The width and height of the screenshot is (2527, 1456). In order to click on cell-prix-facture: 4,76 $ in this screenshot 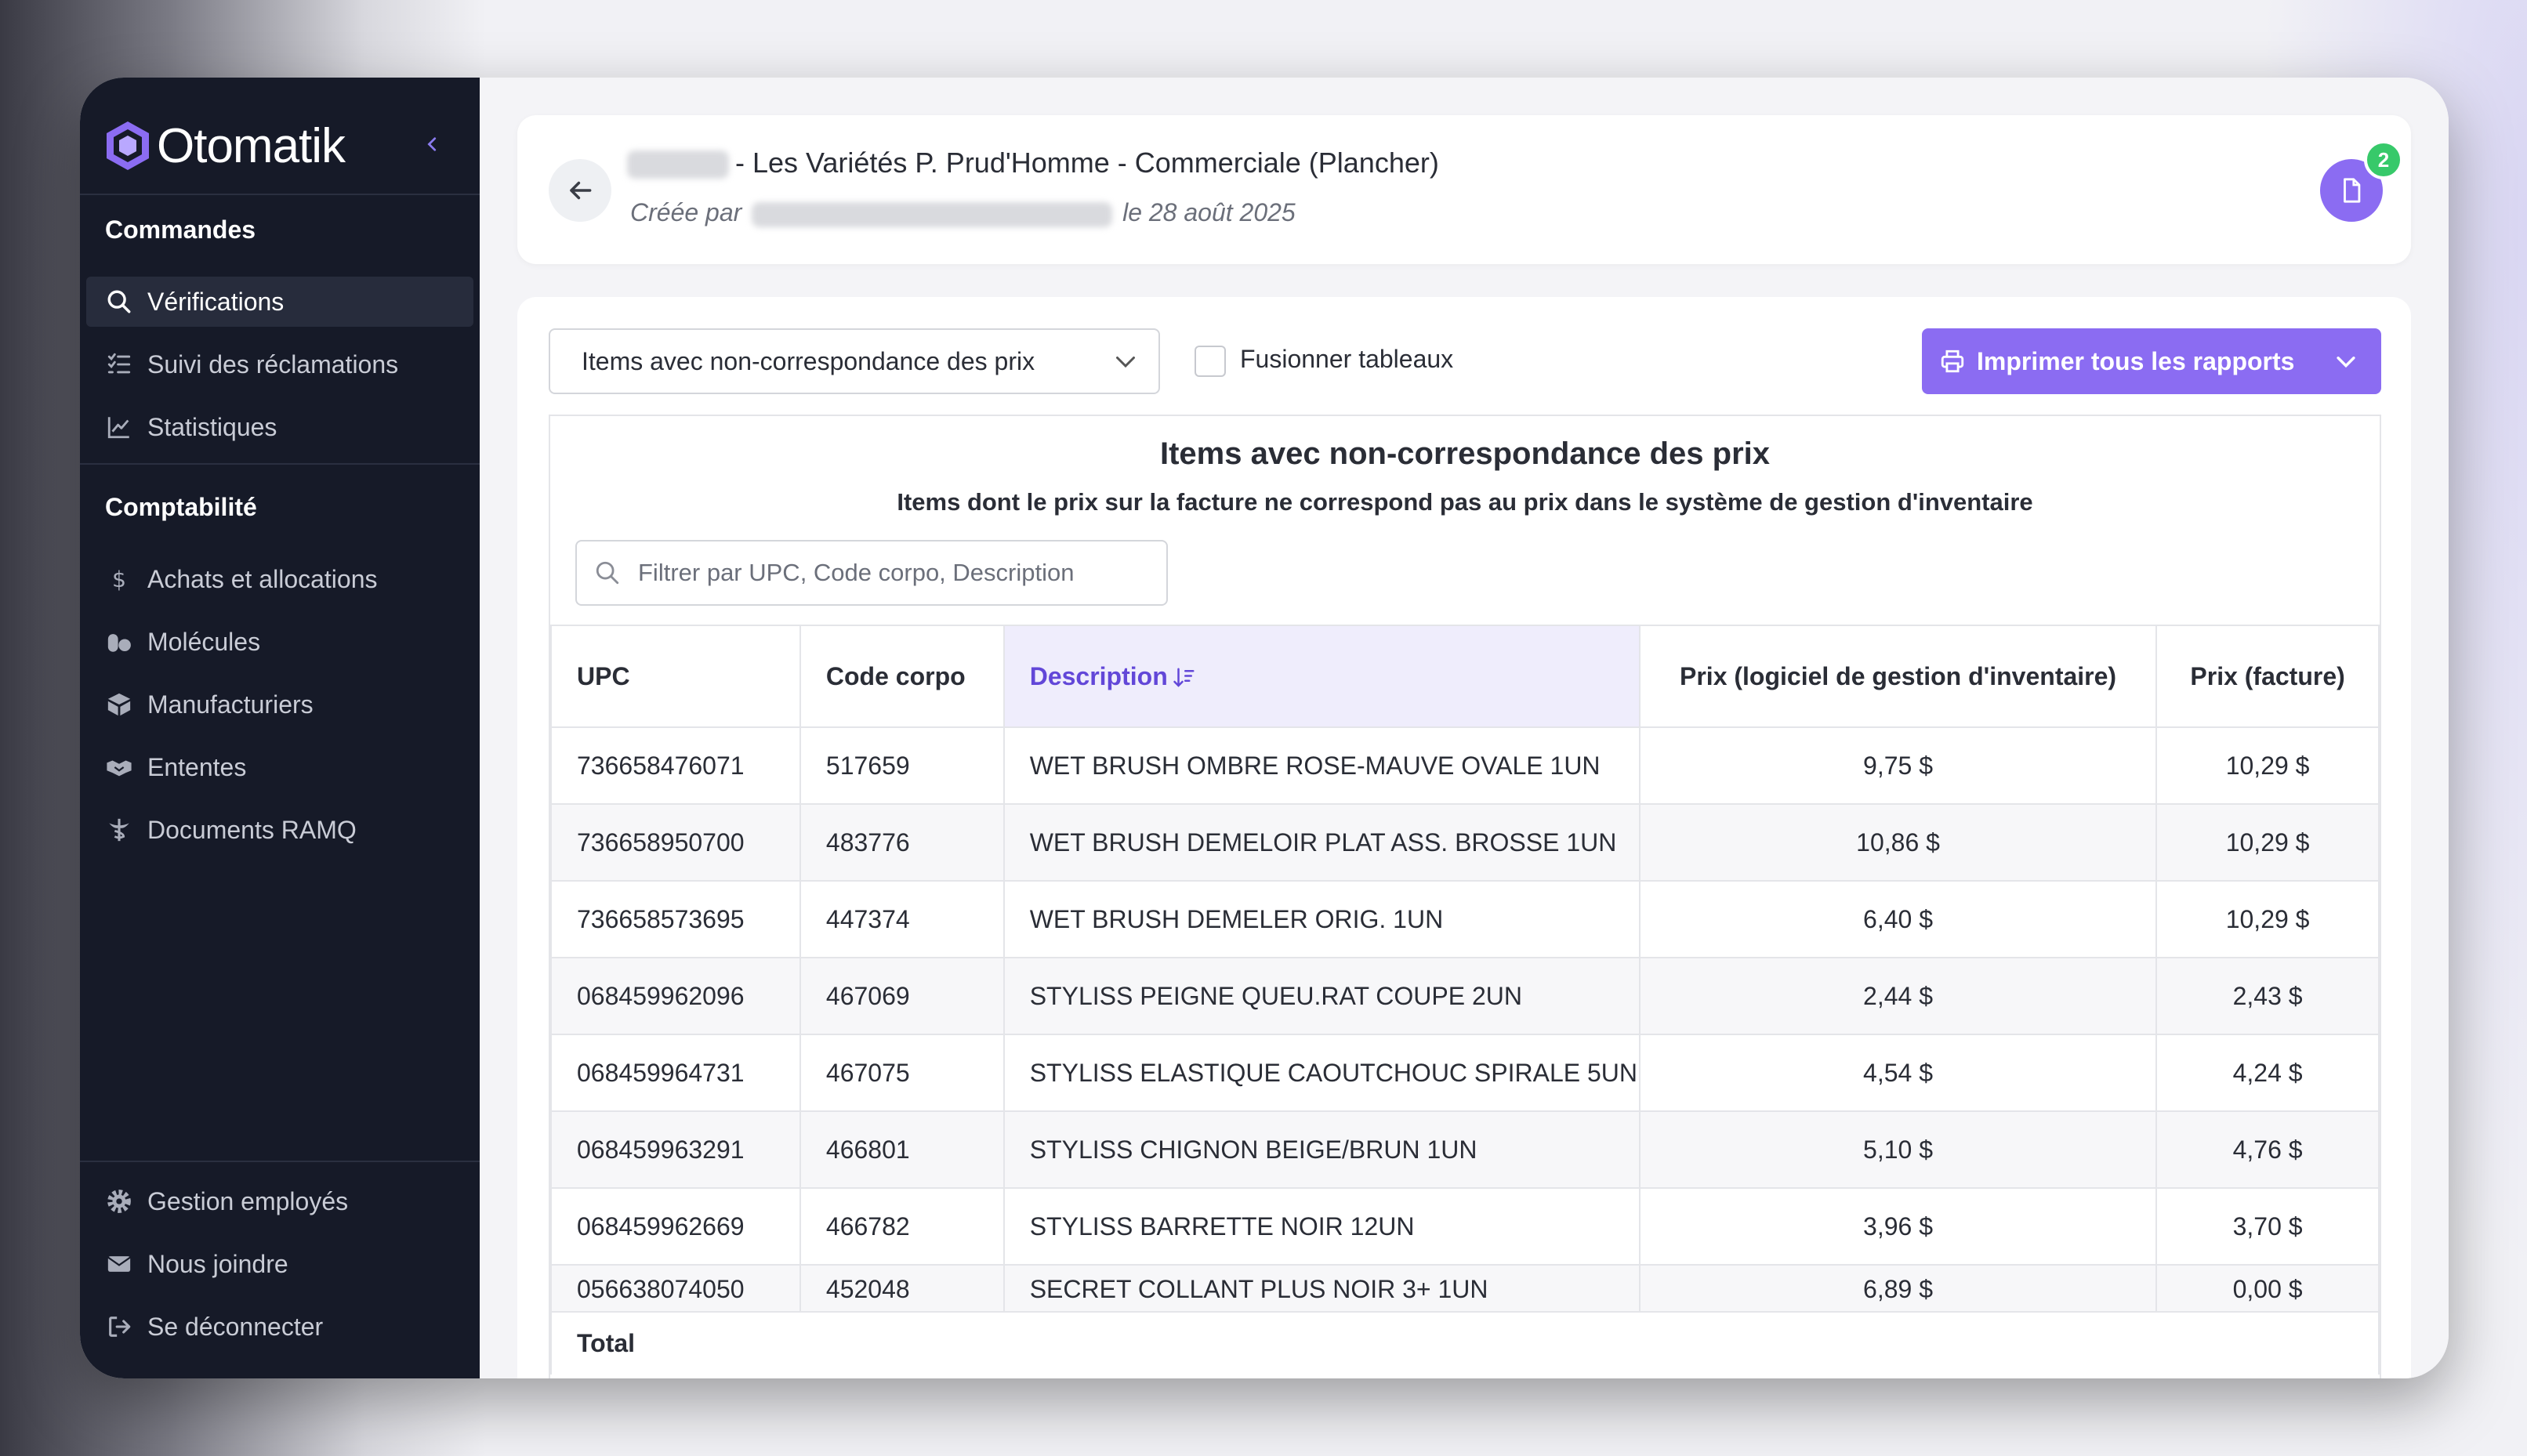, I will do `click(2267, 1149)`.